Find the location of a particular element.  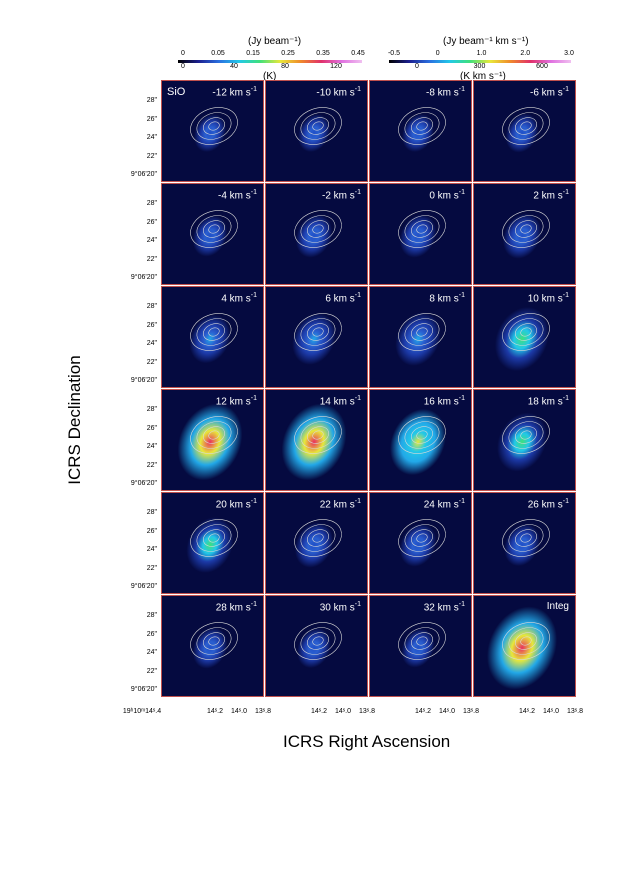

channel-panel: 2 km s-1 is located at coordinates (524, 234).